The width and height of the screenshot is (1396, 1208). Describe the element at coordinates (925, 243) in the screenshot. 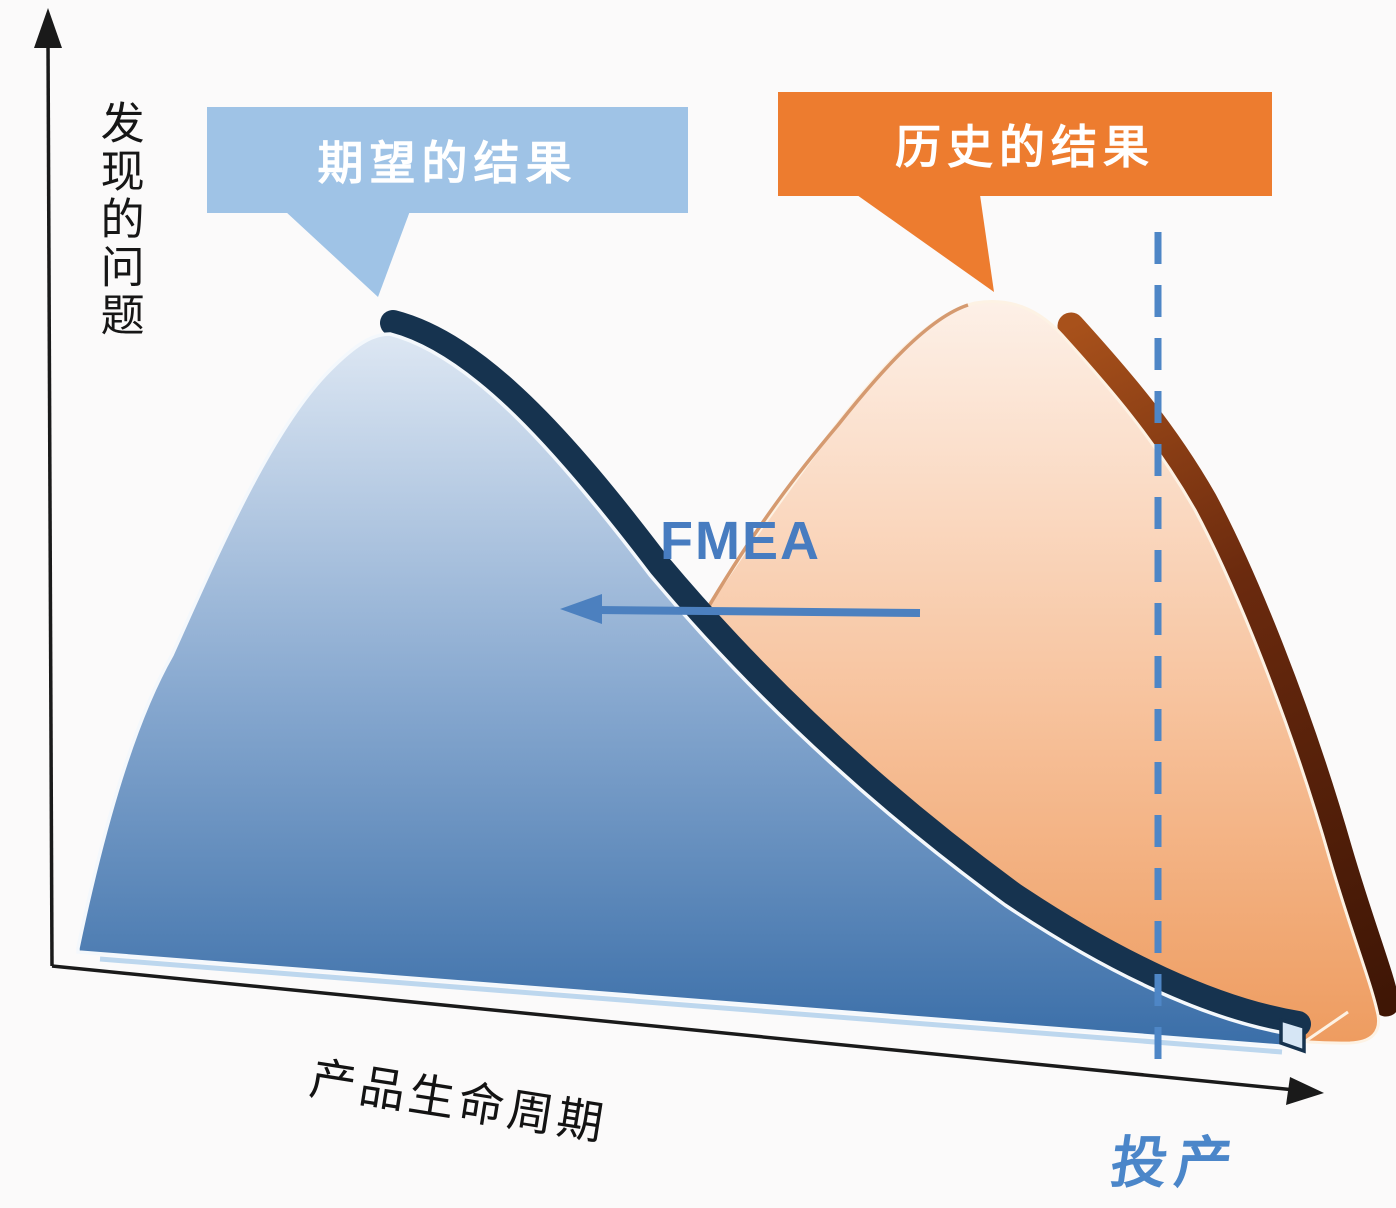

I see `historical-callout-tail` at that location.